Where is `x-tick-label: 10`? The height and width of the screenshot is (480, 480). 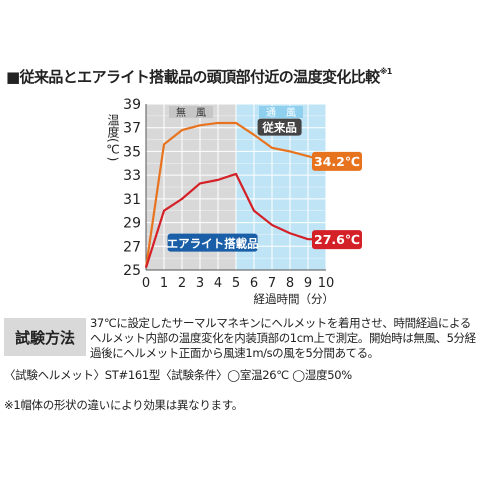 x-tick-label: 10 is located at coordinates (326, 283).